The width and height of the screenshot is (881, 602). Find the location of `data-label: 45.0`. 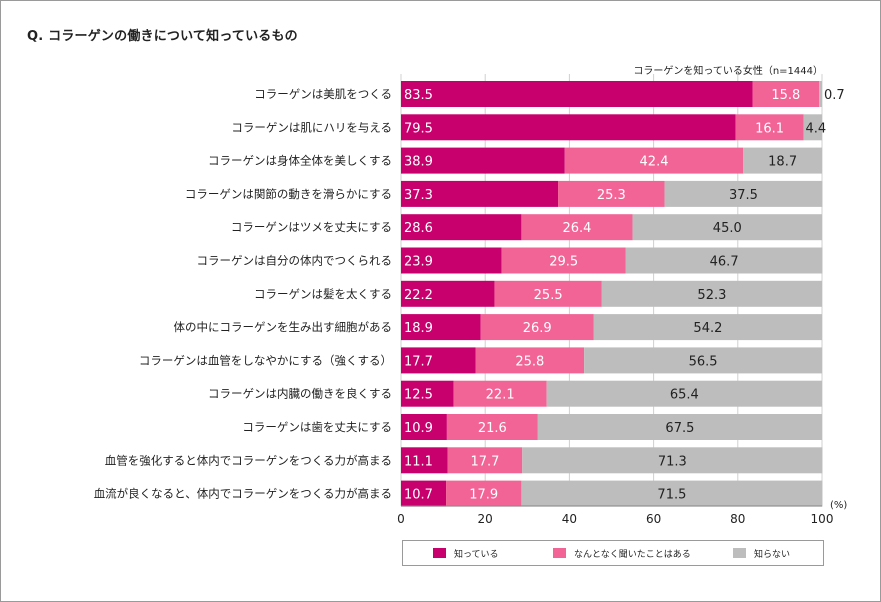

data-label: 45.0 is located at coordinates (727, 228).